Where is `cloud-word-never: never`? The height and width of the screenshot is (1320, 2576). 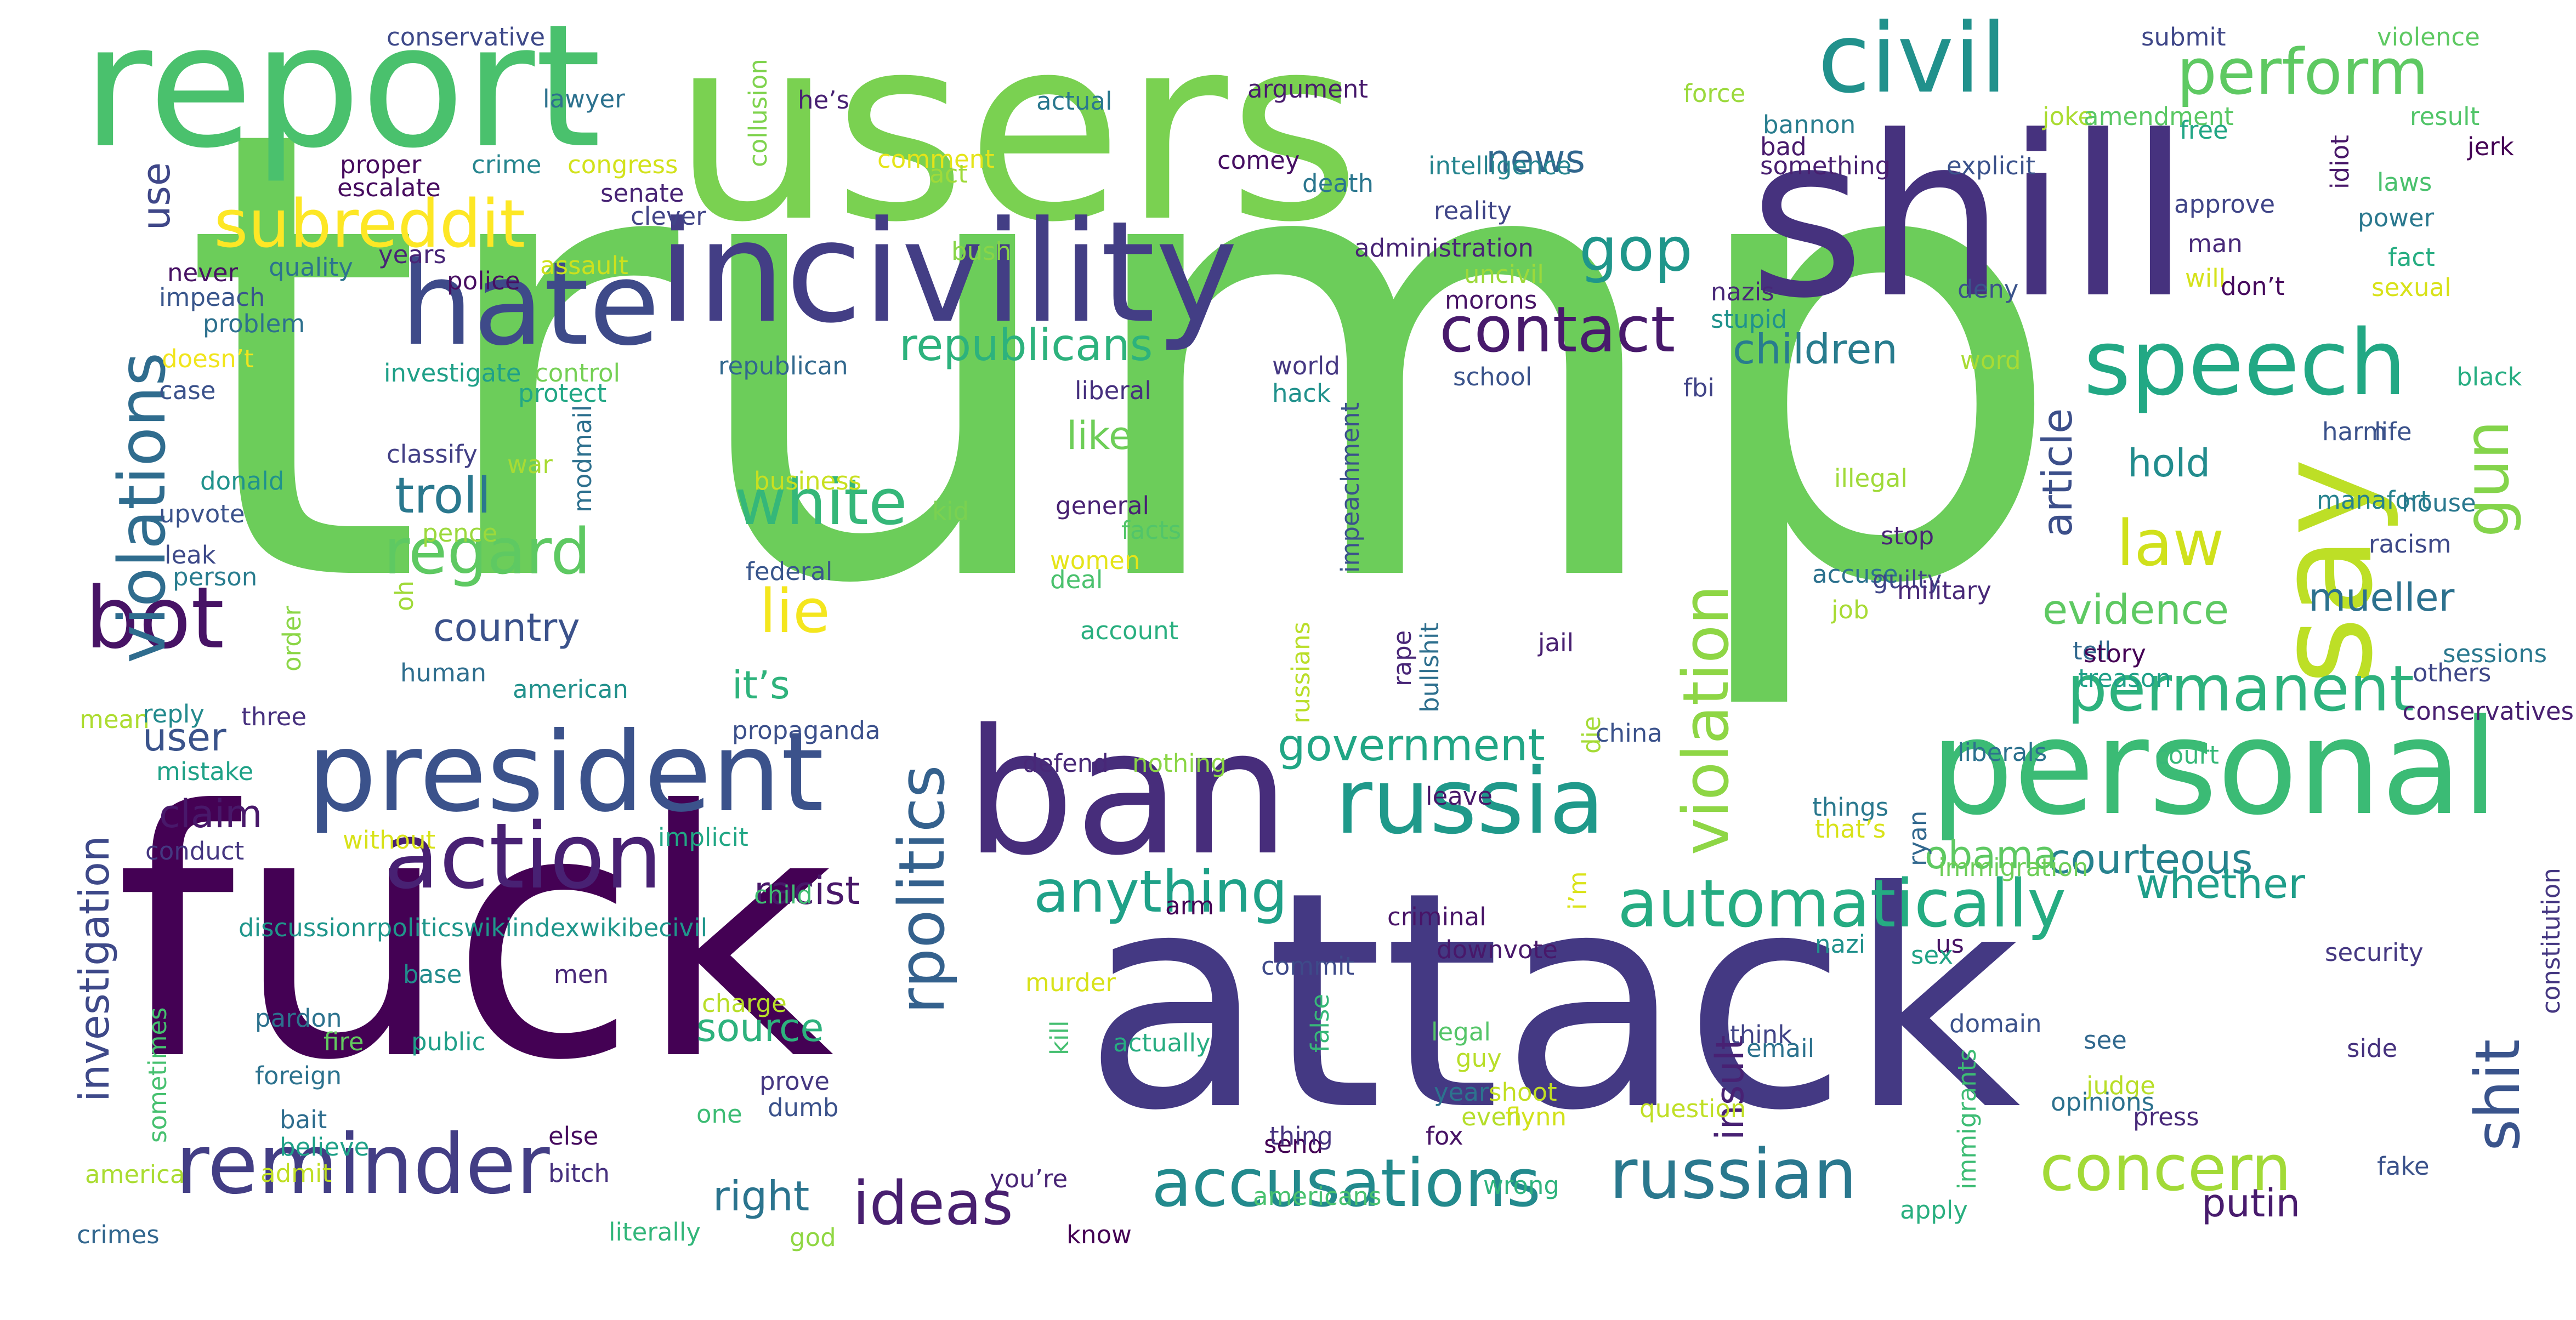 cloud-word-never: never is located at coordinates (203, 272).